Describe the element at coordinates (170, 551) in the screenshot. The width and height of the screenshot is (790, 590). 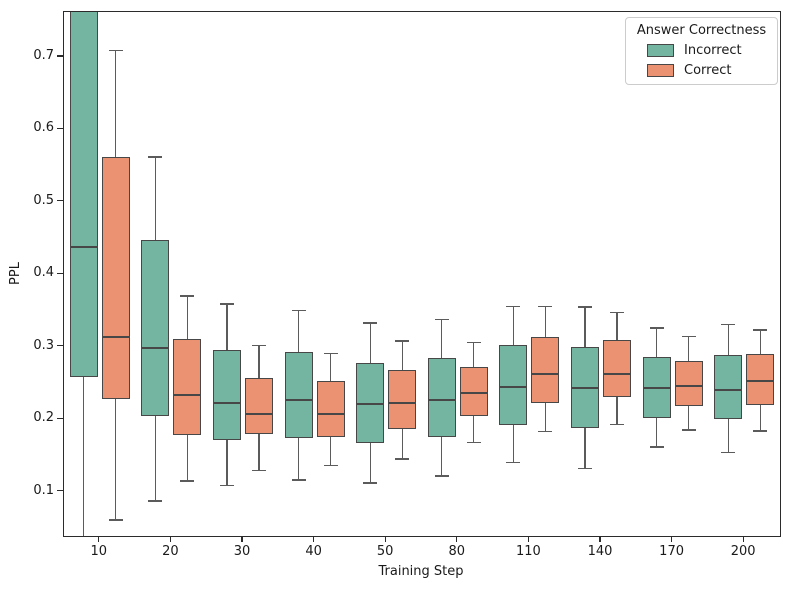
I see `x-tick-label: 20` at that location.